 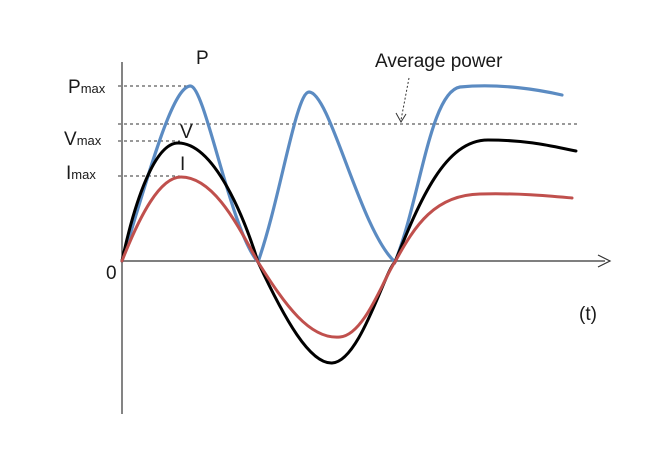 What do you see at coordinates (588, 314) in the screenshot?
I see `time-axis-label: (t)` at bounding box center [588, 314].